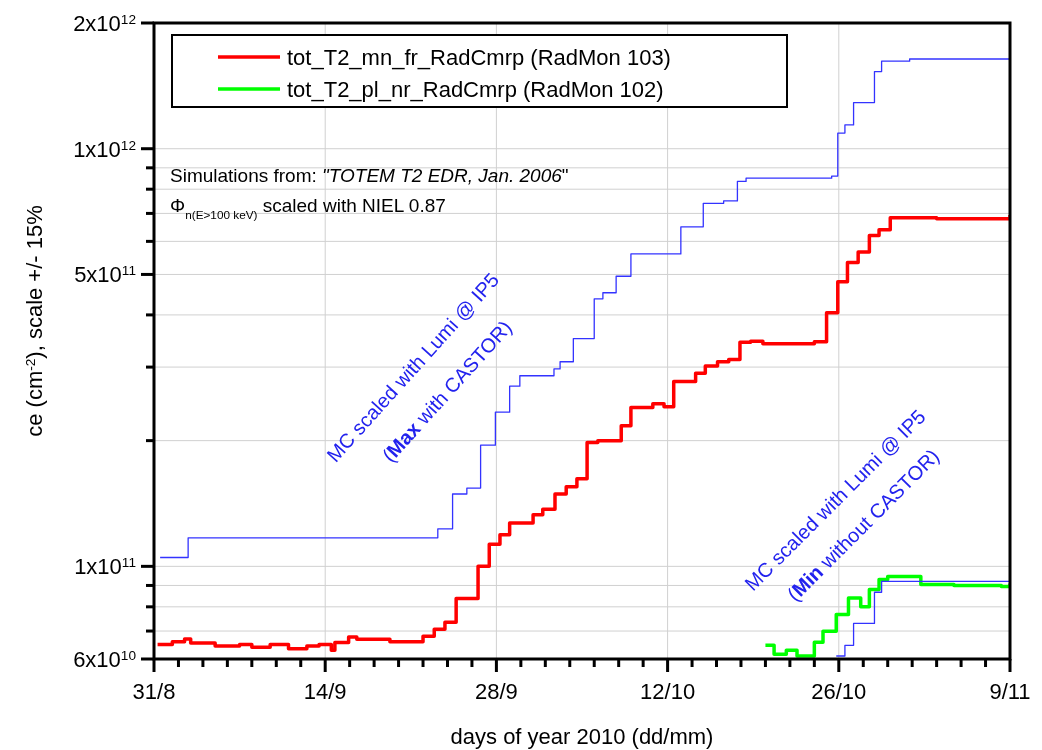 This screenshot has width=1042, height=750. I want to click on x-tick-label: 31/8, so click(154, 691).